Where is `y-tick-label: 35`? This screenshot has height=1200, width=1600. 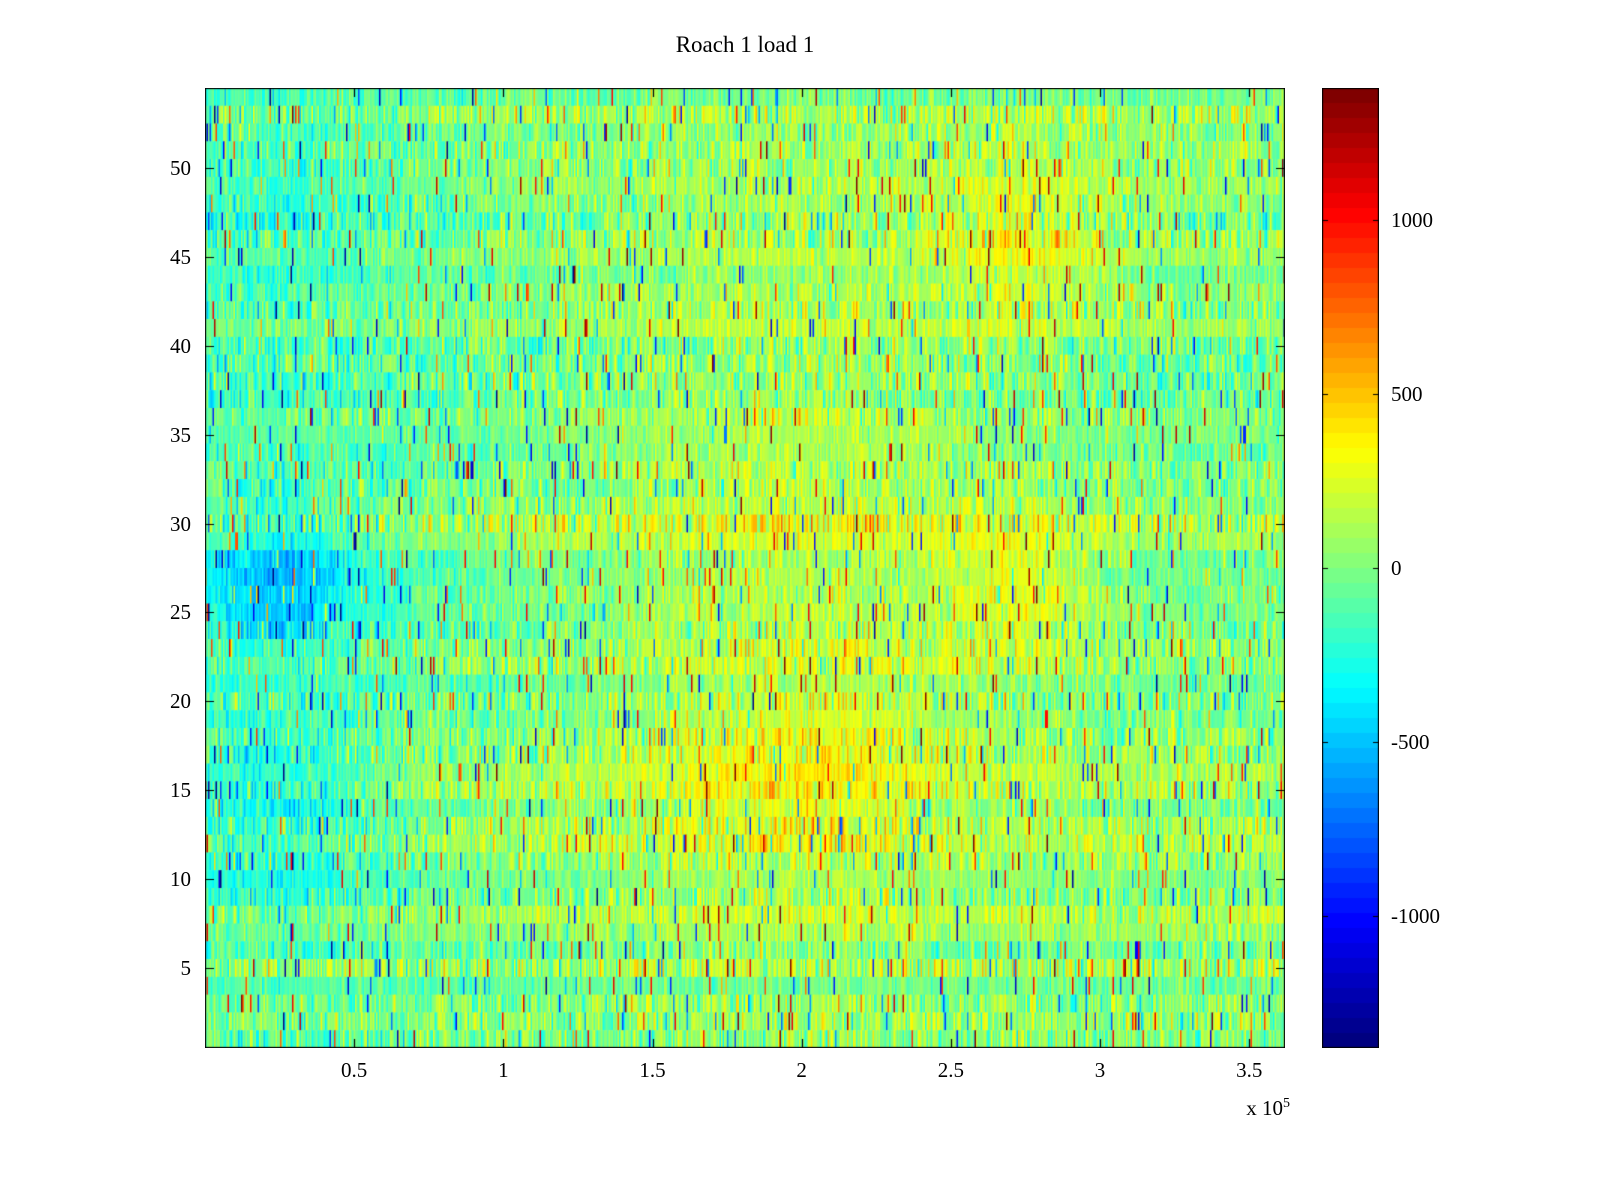 y-tick-label: 35 is located at coordinates (180, 434).